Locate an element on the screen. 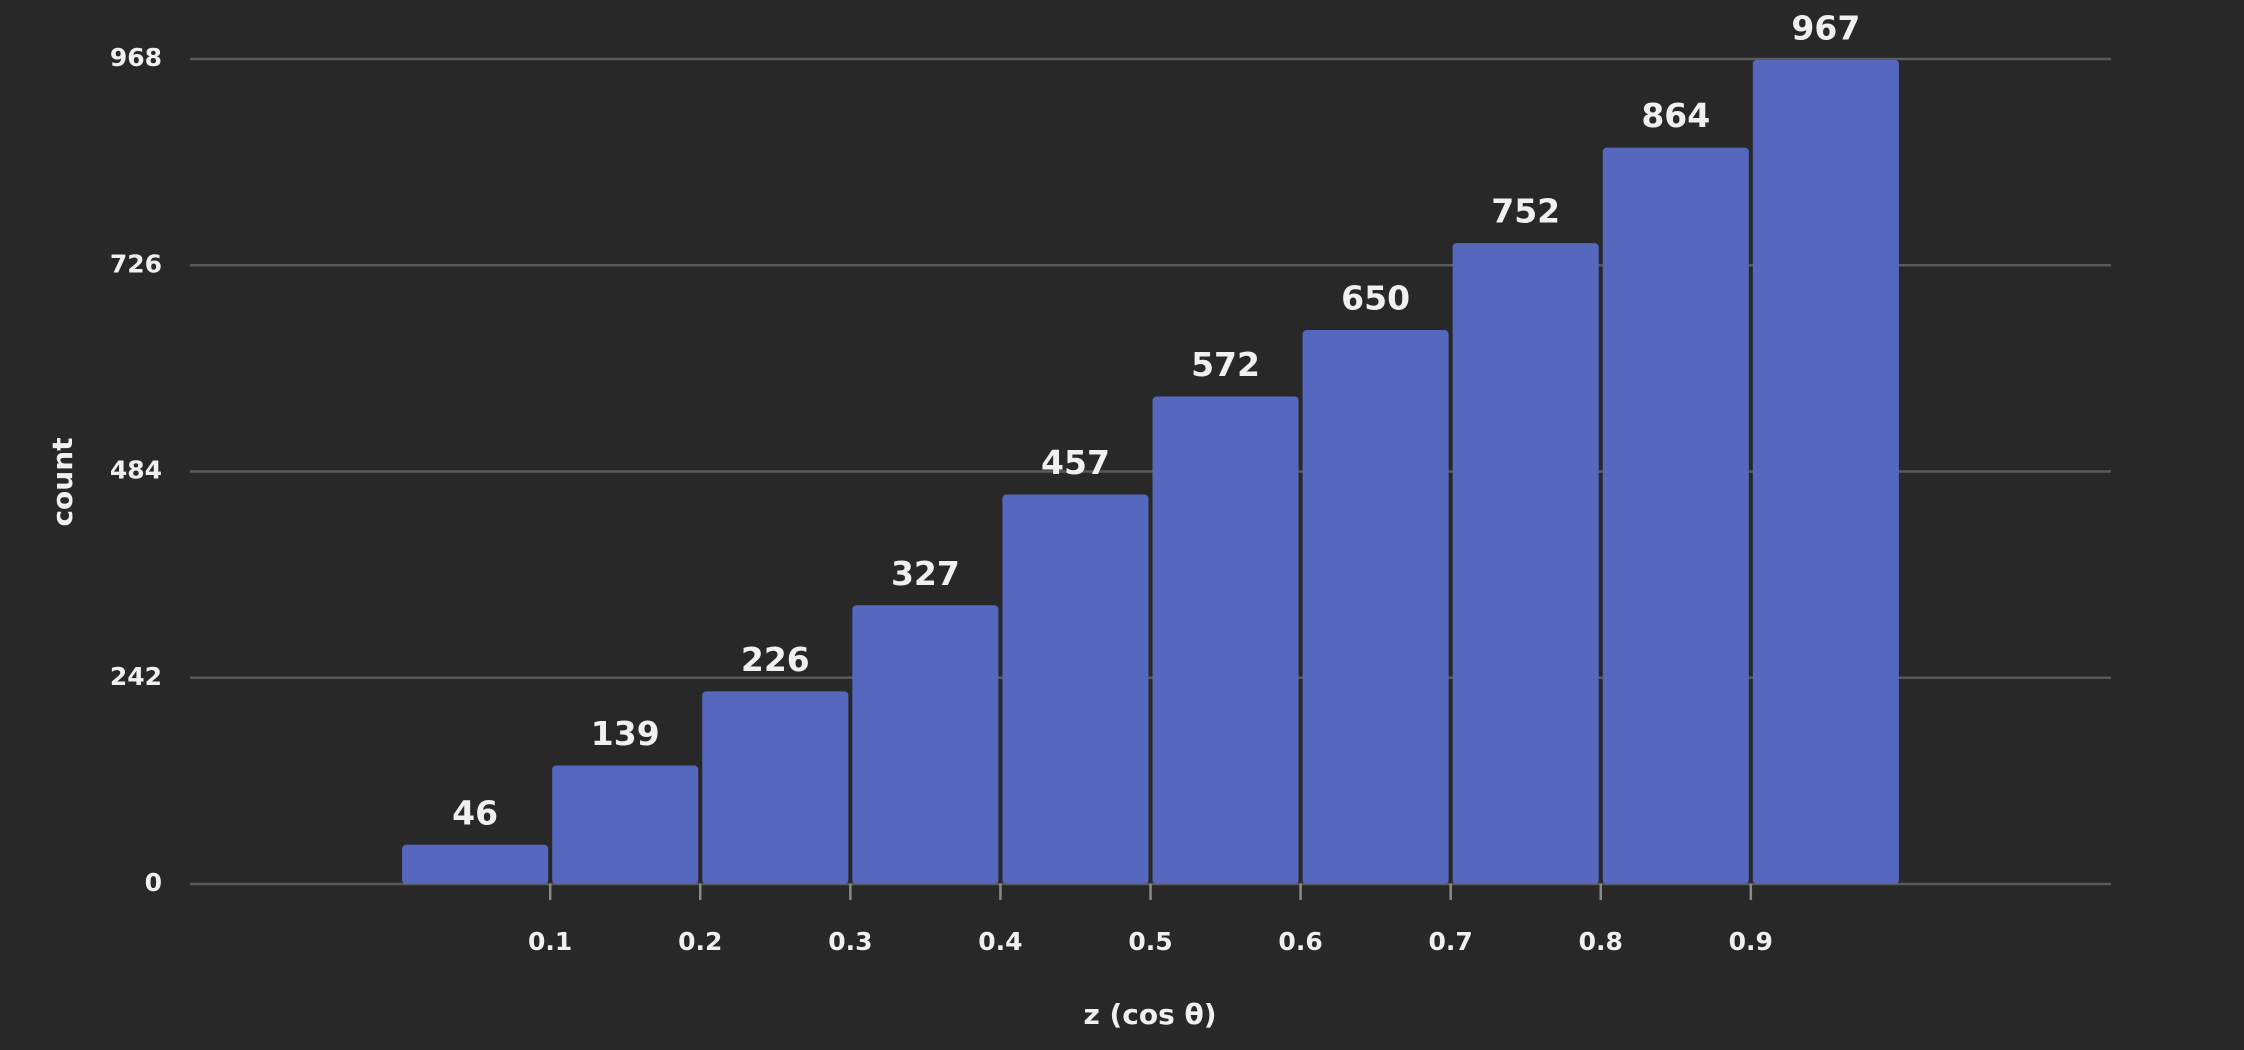  value-label: 139 is located at coordinates (625, 733).